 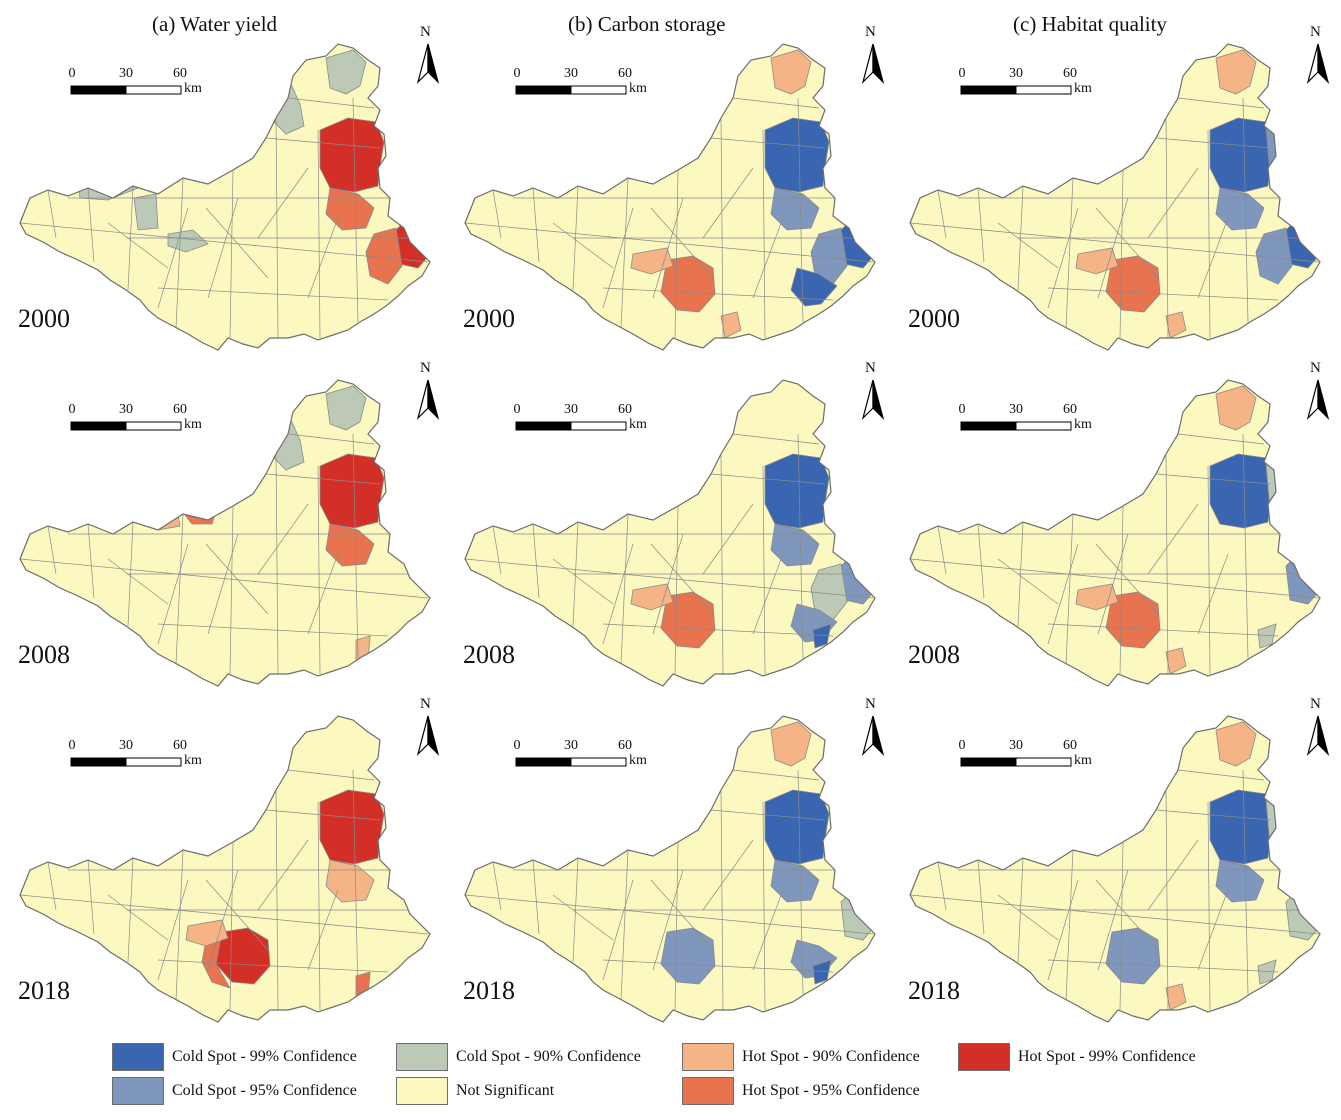 What do you see at coordinates (489, 318) in the screenshot?
I see `year-label: 2000` at bounding box center [489, 318].